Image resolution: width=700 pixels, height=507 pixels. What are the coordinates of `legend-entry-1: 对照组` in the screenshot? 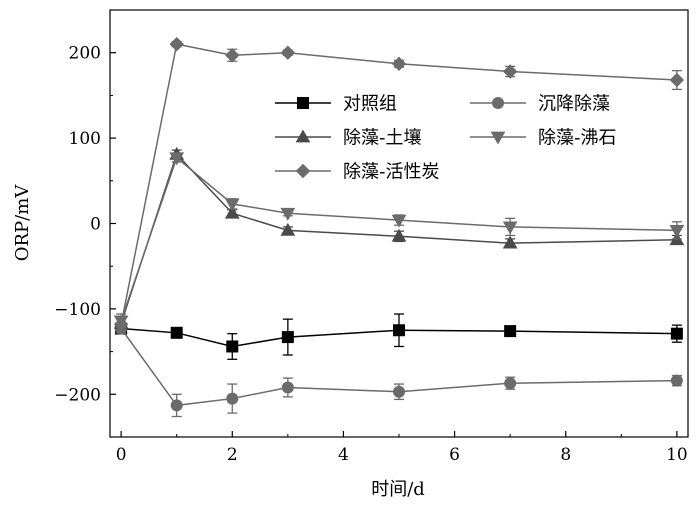 It's located at (336, 104).